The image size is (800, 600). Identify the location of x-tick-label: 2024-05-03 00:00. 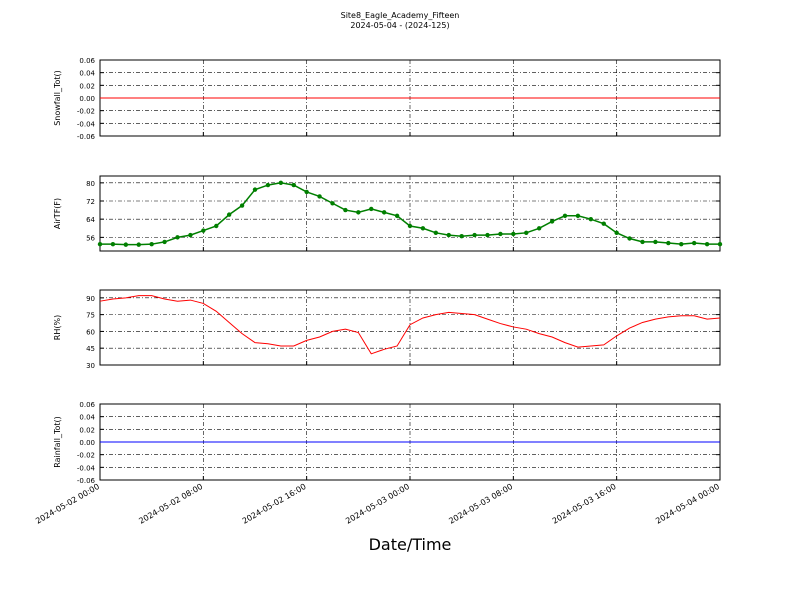
(377, 504).